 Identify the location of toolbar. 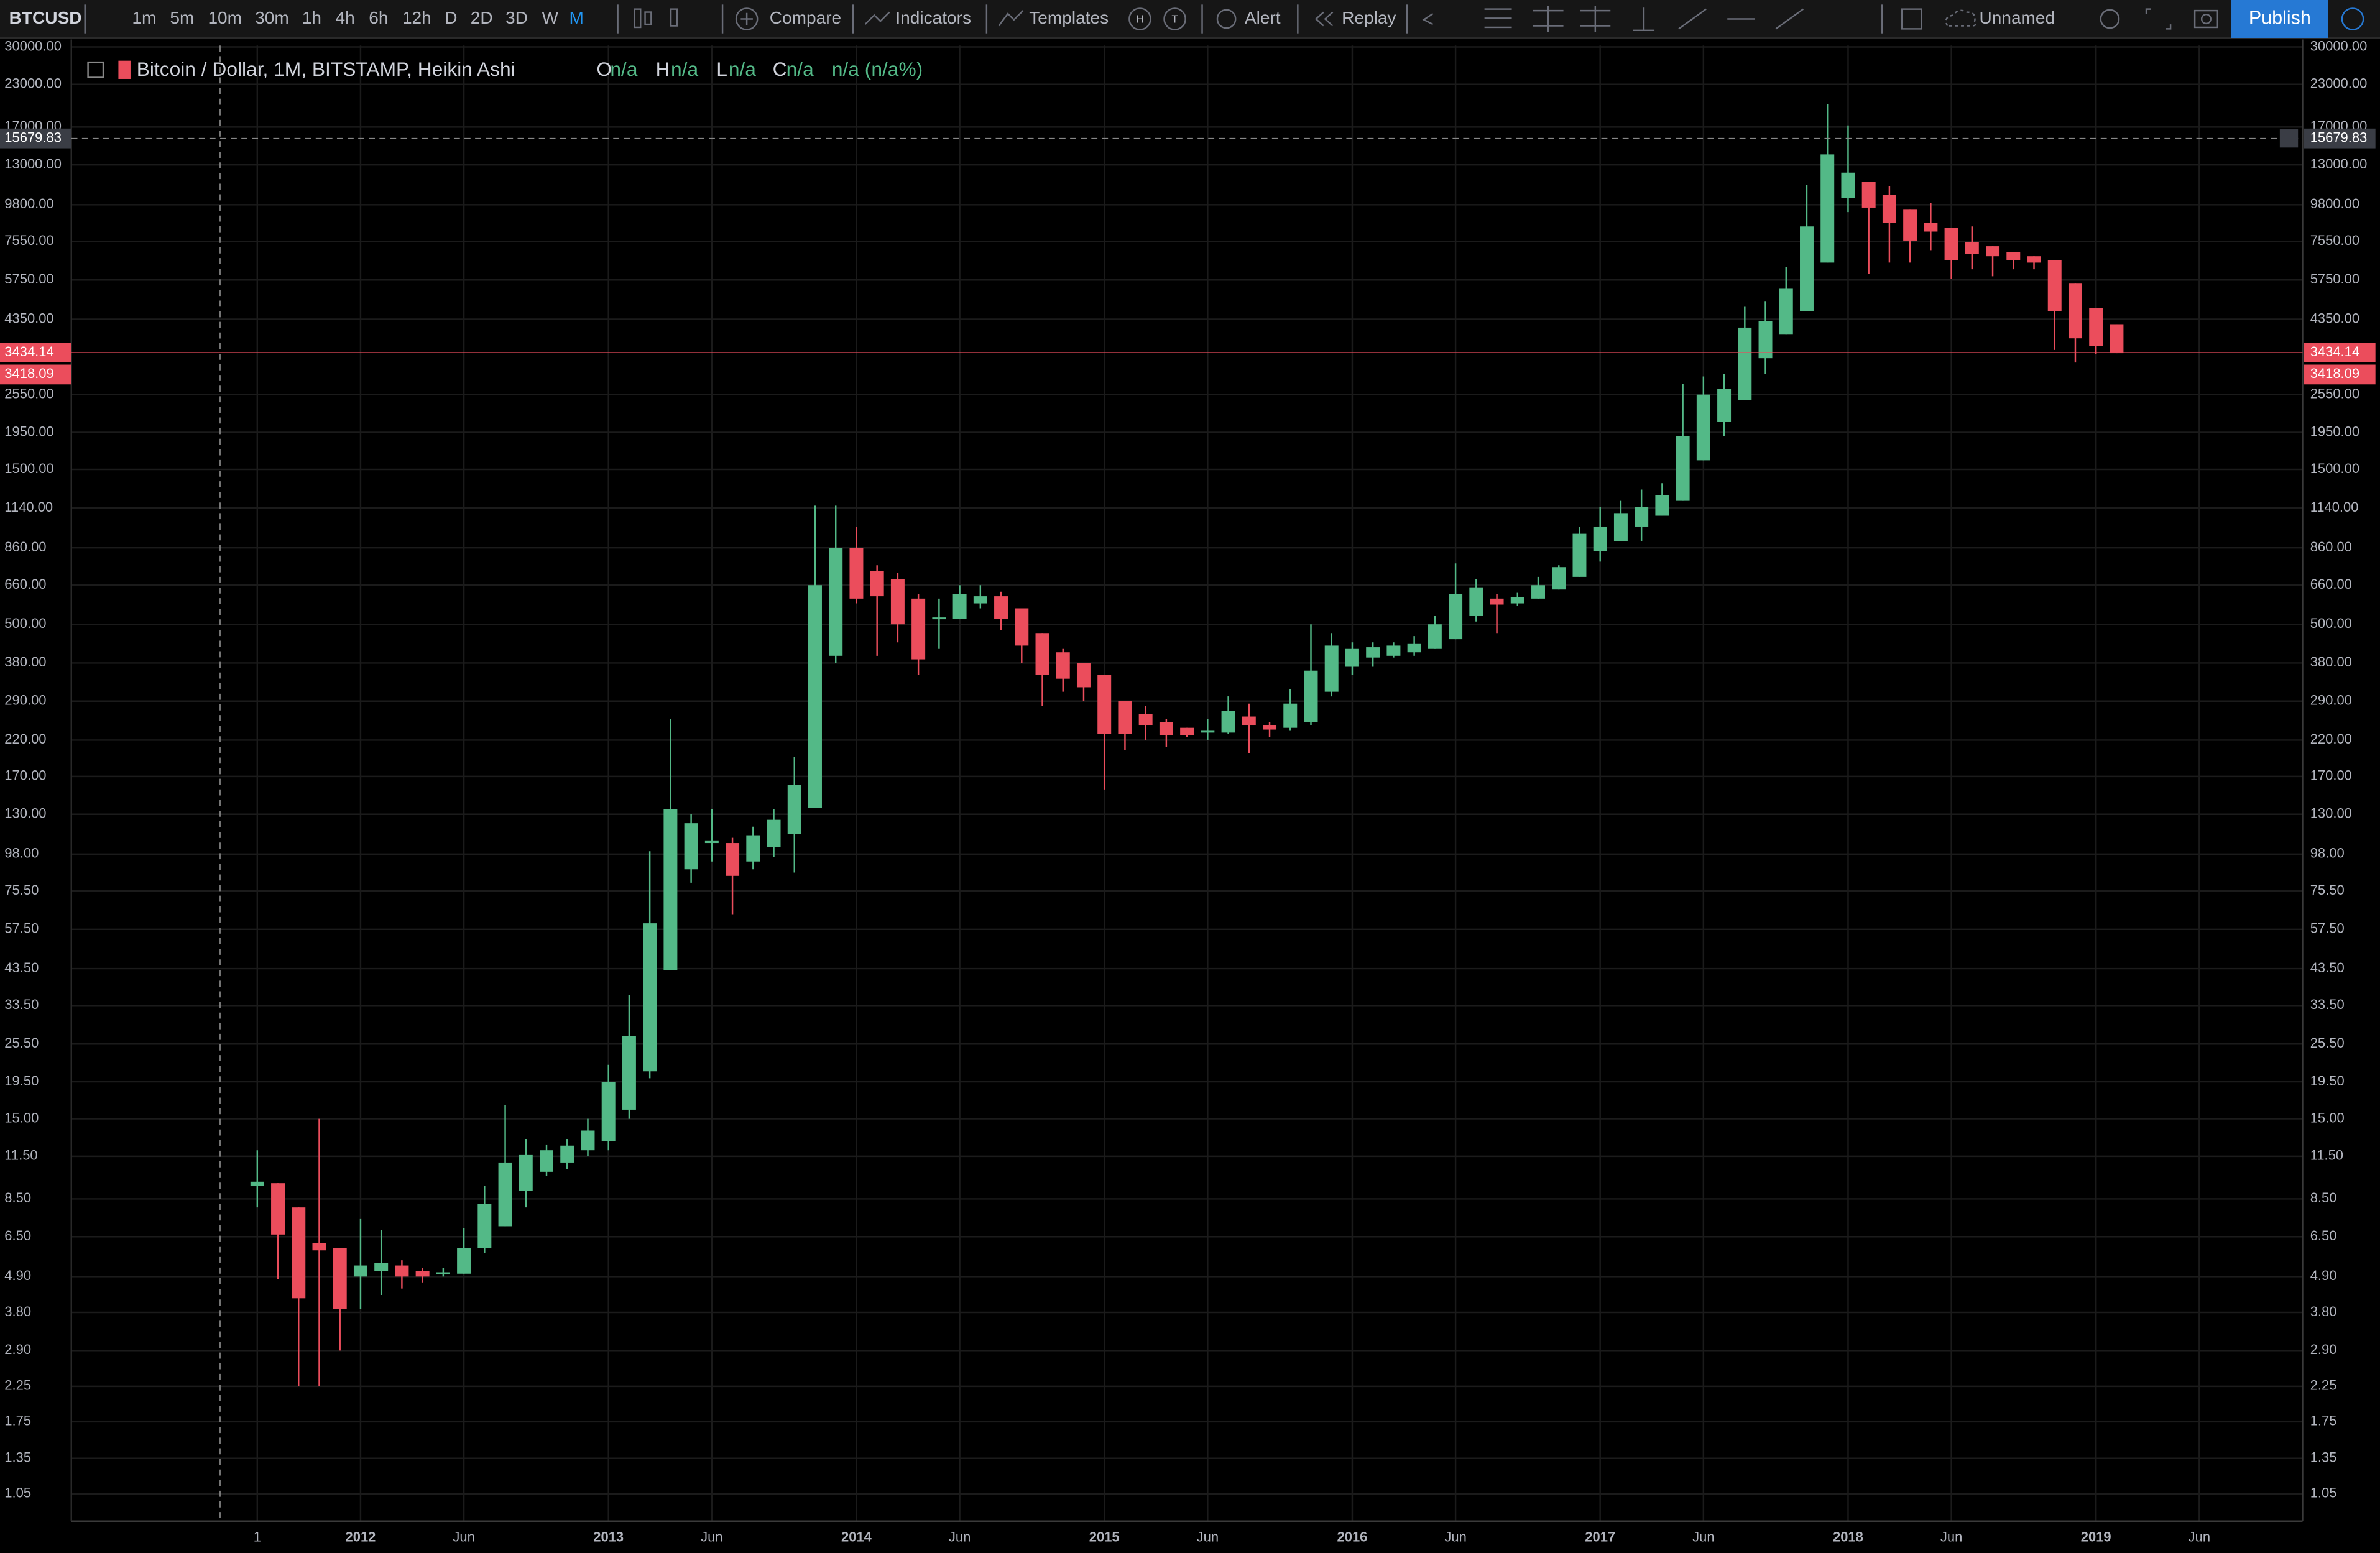
(1190, 20).